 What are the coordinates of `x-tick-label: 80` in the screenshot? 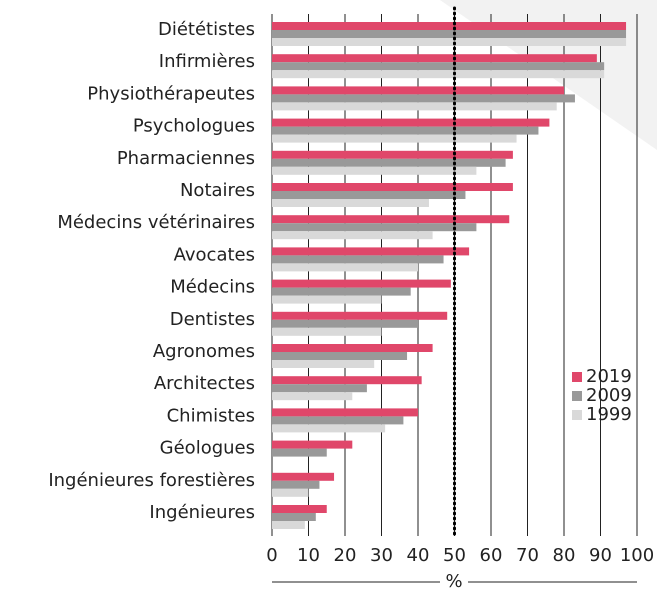 It's located at (564, 555).